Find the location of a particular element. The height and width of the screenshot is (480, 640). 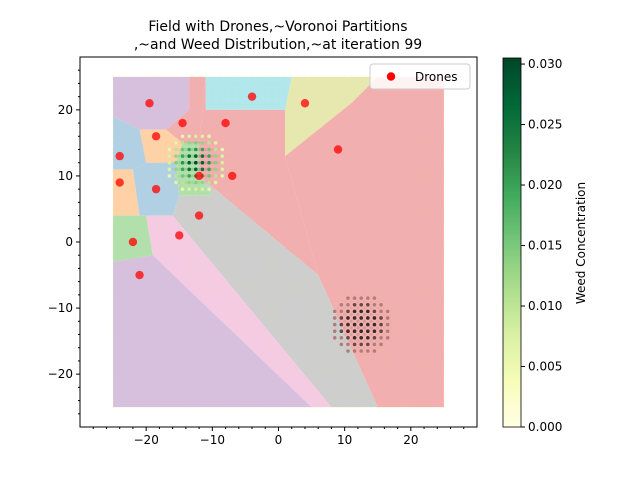

colorbar-tick-label: 0.000 is located at coordinates (545, 427).